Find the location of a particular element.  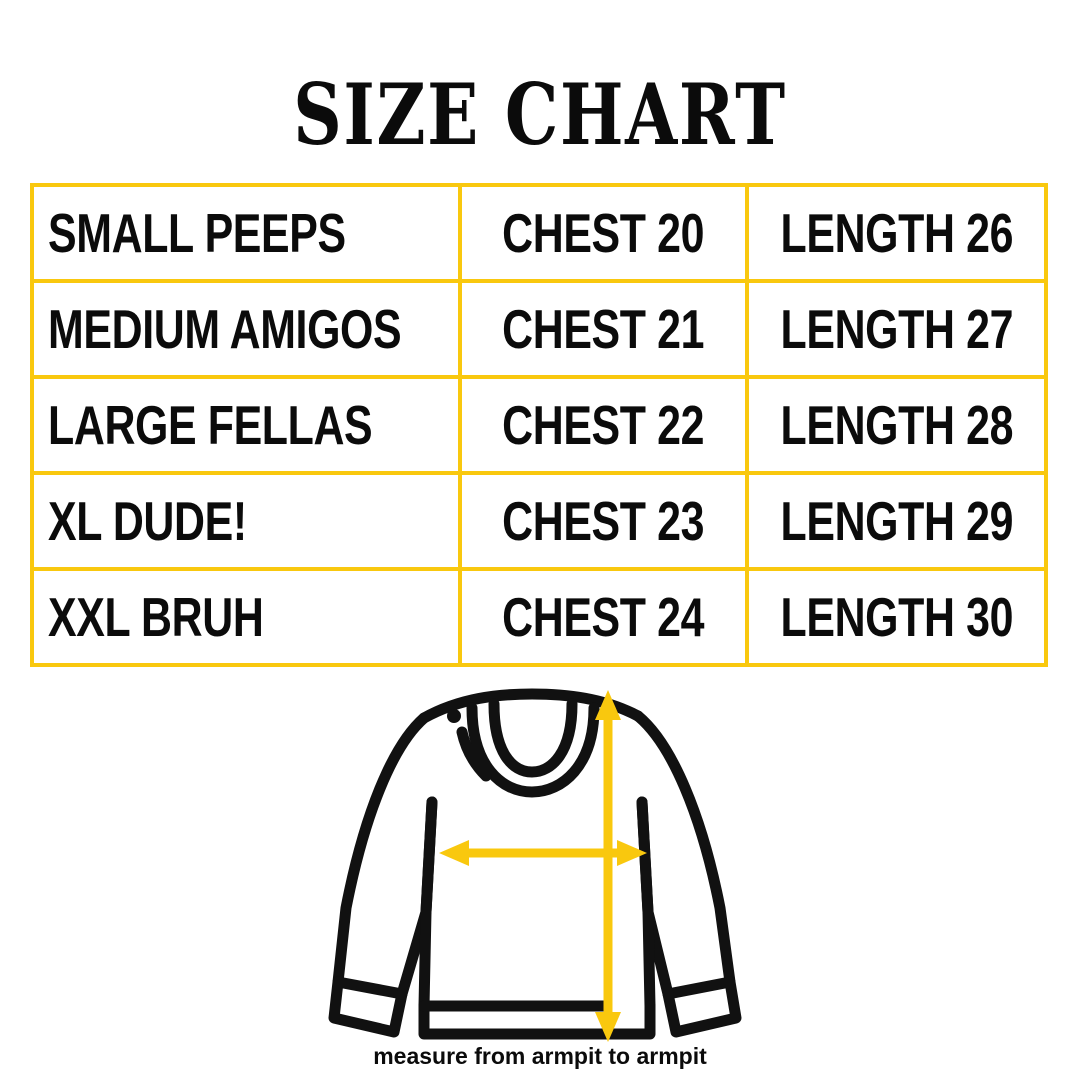

cell-chest: CHEST 21 is located at coordinates (603, 329).